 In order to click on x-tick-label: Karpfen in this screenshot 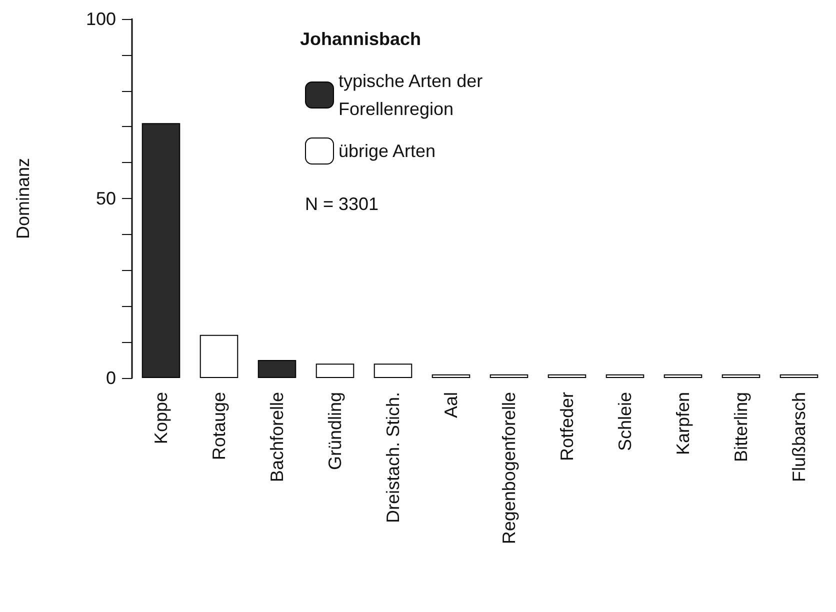, I will do `click(683, 424)`.